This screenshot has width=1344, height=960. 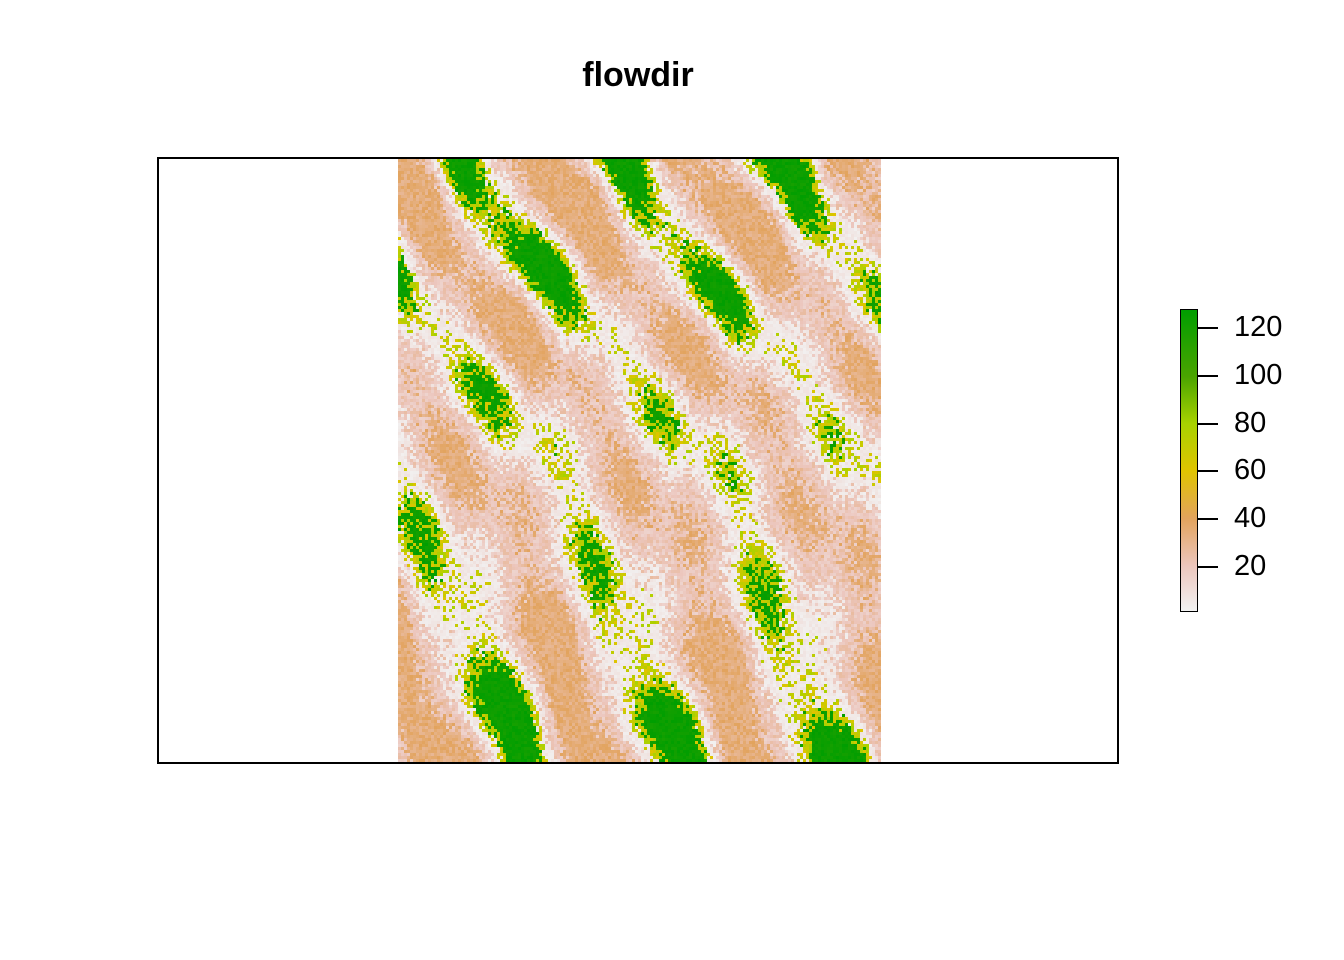 What do you see at coordinates (638, 75) in the screenshot?
I see `plot-title: flowdir` at bounding box center [638, 75].